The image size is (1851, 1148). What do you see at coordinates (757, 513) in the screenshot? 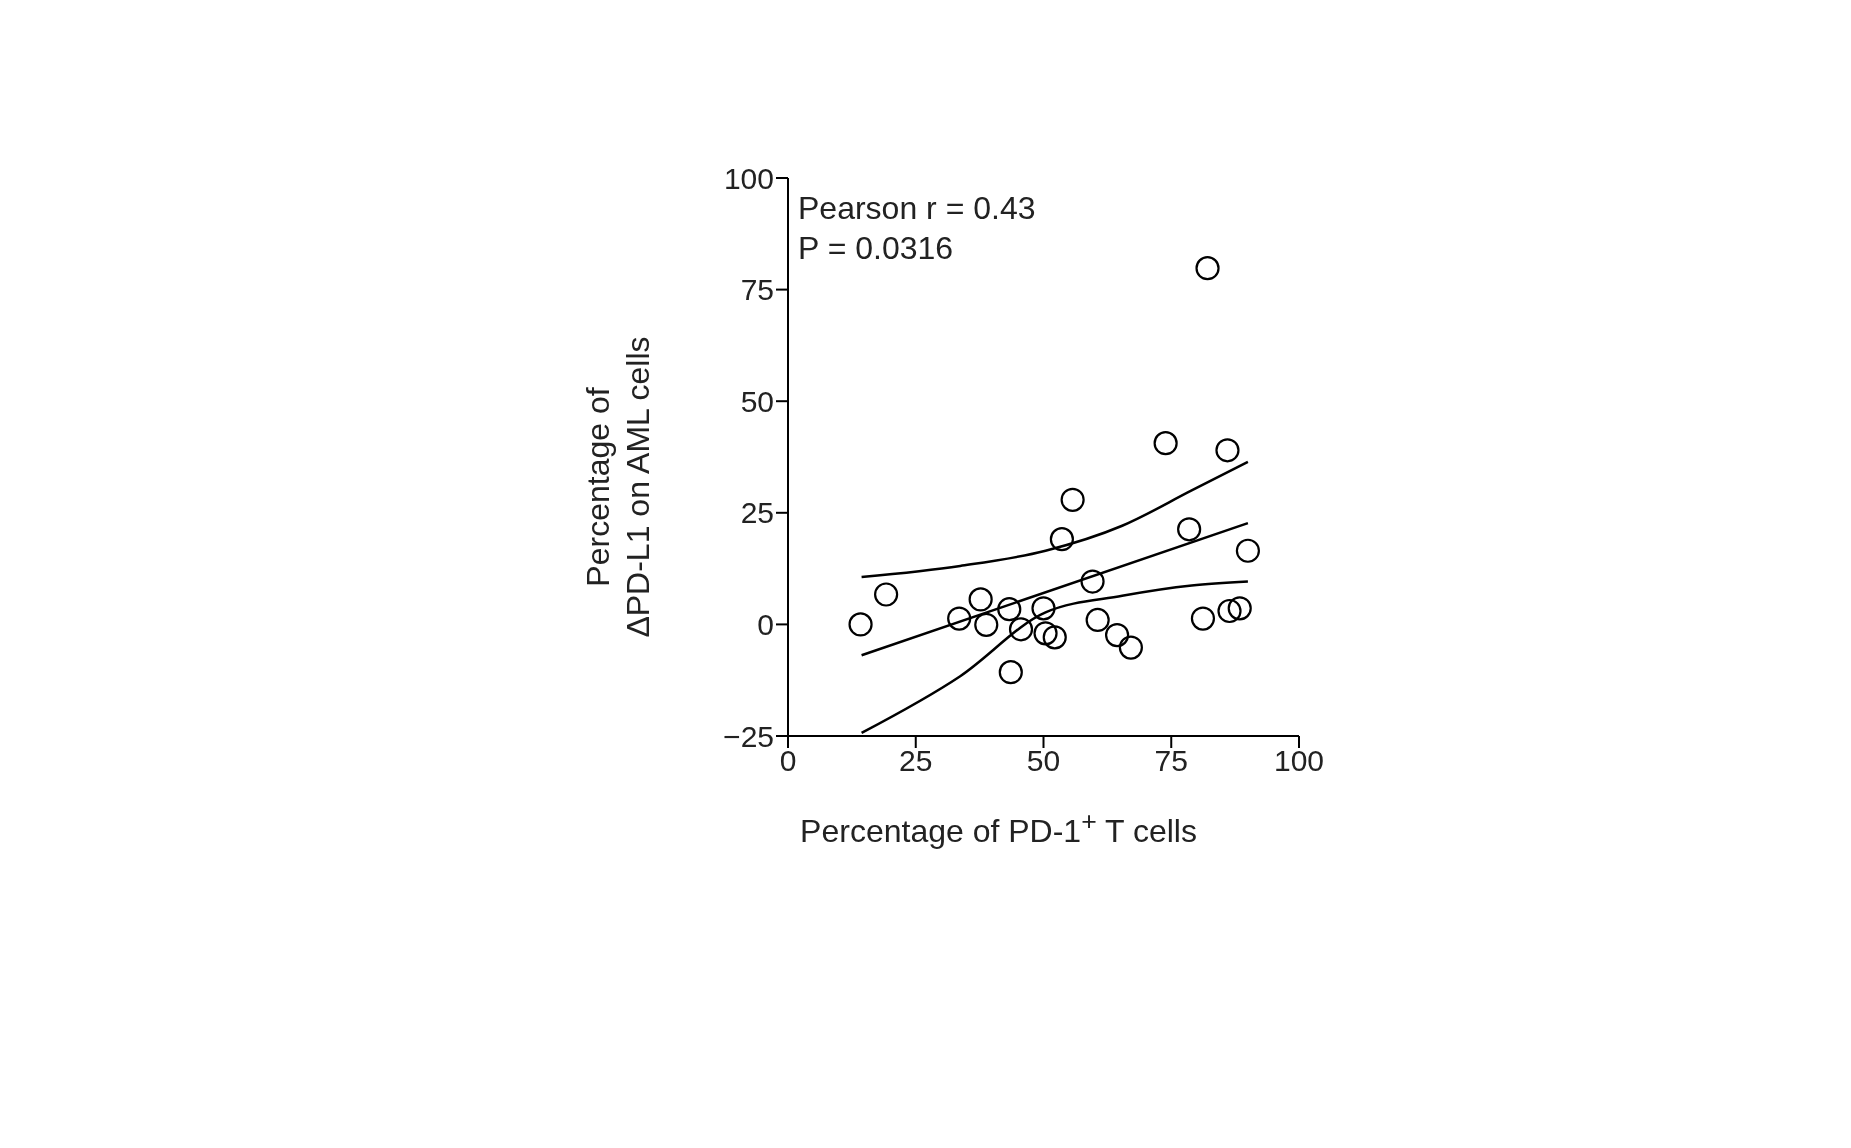
I see `y-tick-label: 25` at bounding box center [757, 513].